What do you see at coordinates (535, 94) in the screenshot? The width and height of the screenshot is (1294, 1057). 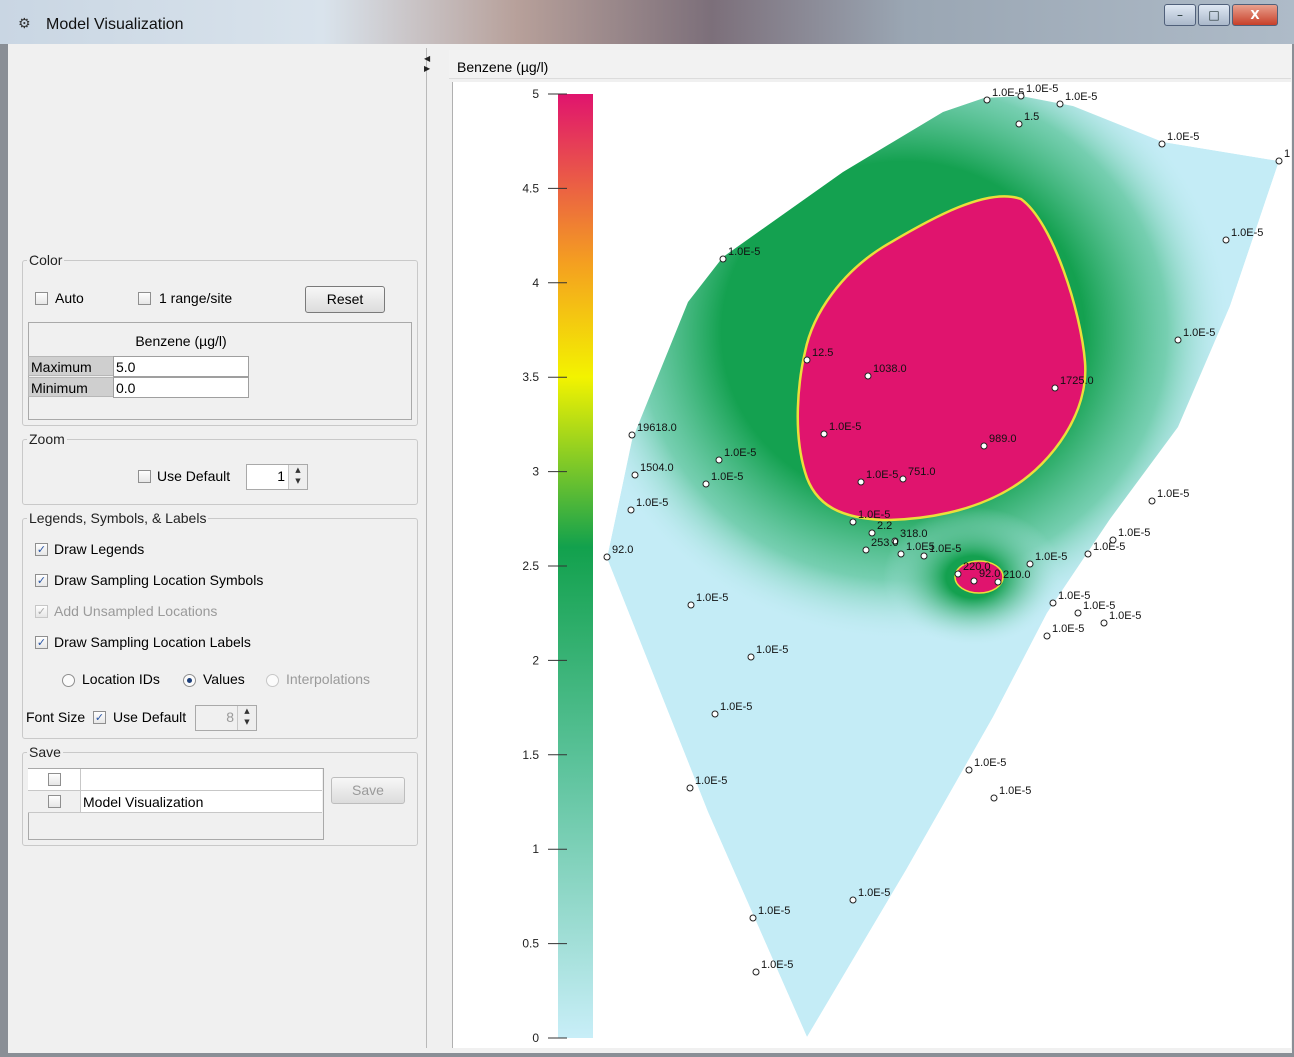 I see `colorbar-tick-label: 5` at bounding box center [535, 94].